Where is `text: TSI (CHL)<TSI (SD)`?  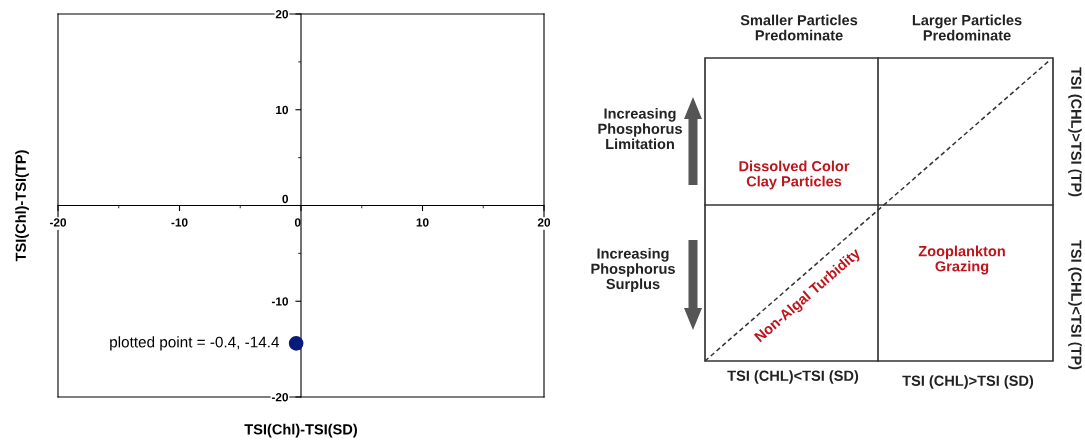
text: TSI (CHL)<TSI (SD) is located at coordinates (793, 377).